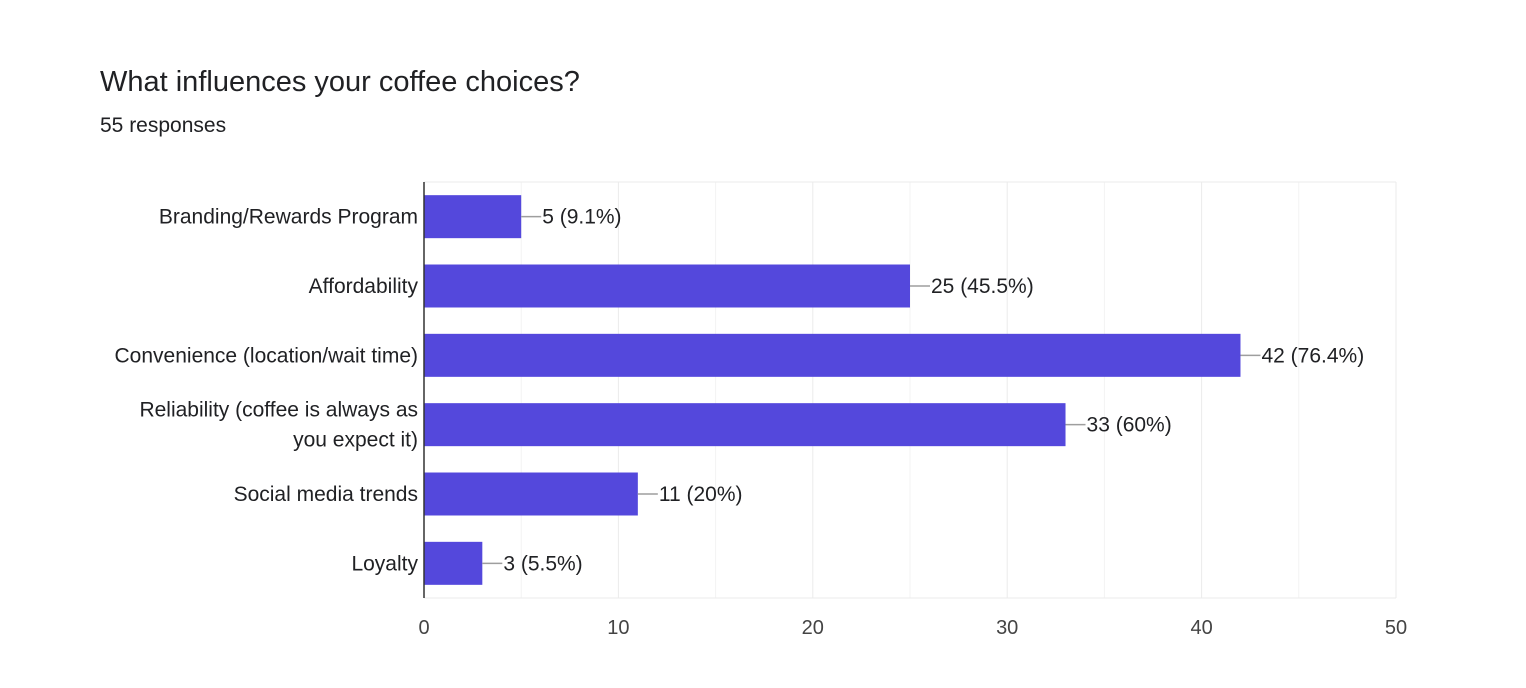 This screenshot has height=688, width=1526. Describe the element at coordinates (384, 563) in the screenshot. I see `category-label: Loyalty` at that location.